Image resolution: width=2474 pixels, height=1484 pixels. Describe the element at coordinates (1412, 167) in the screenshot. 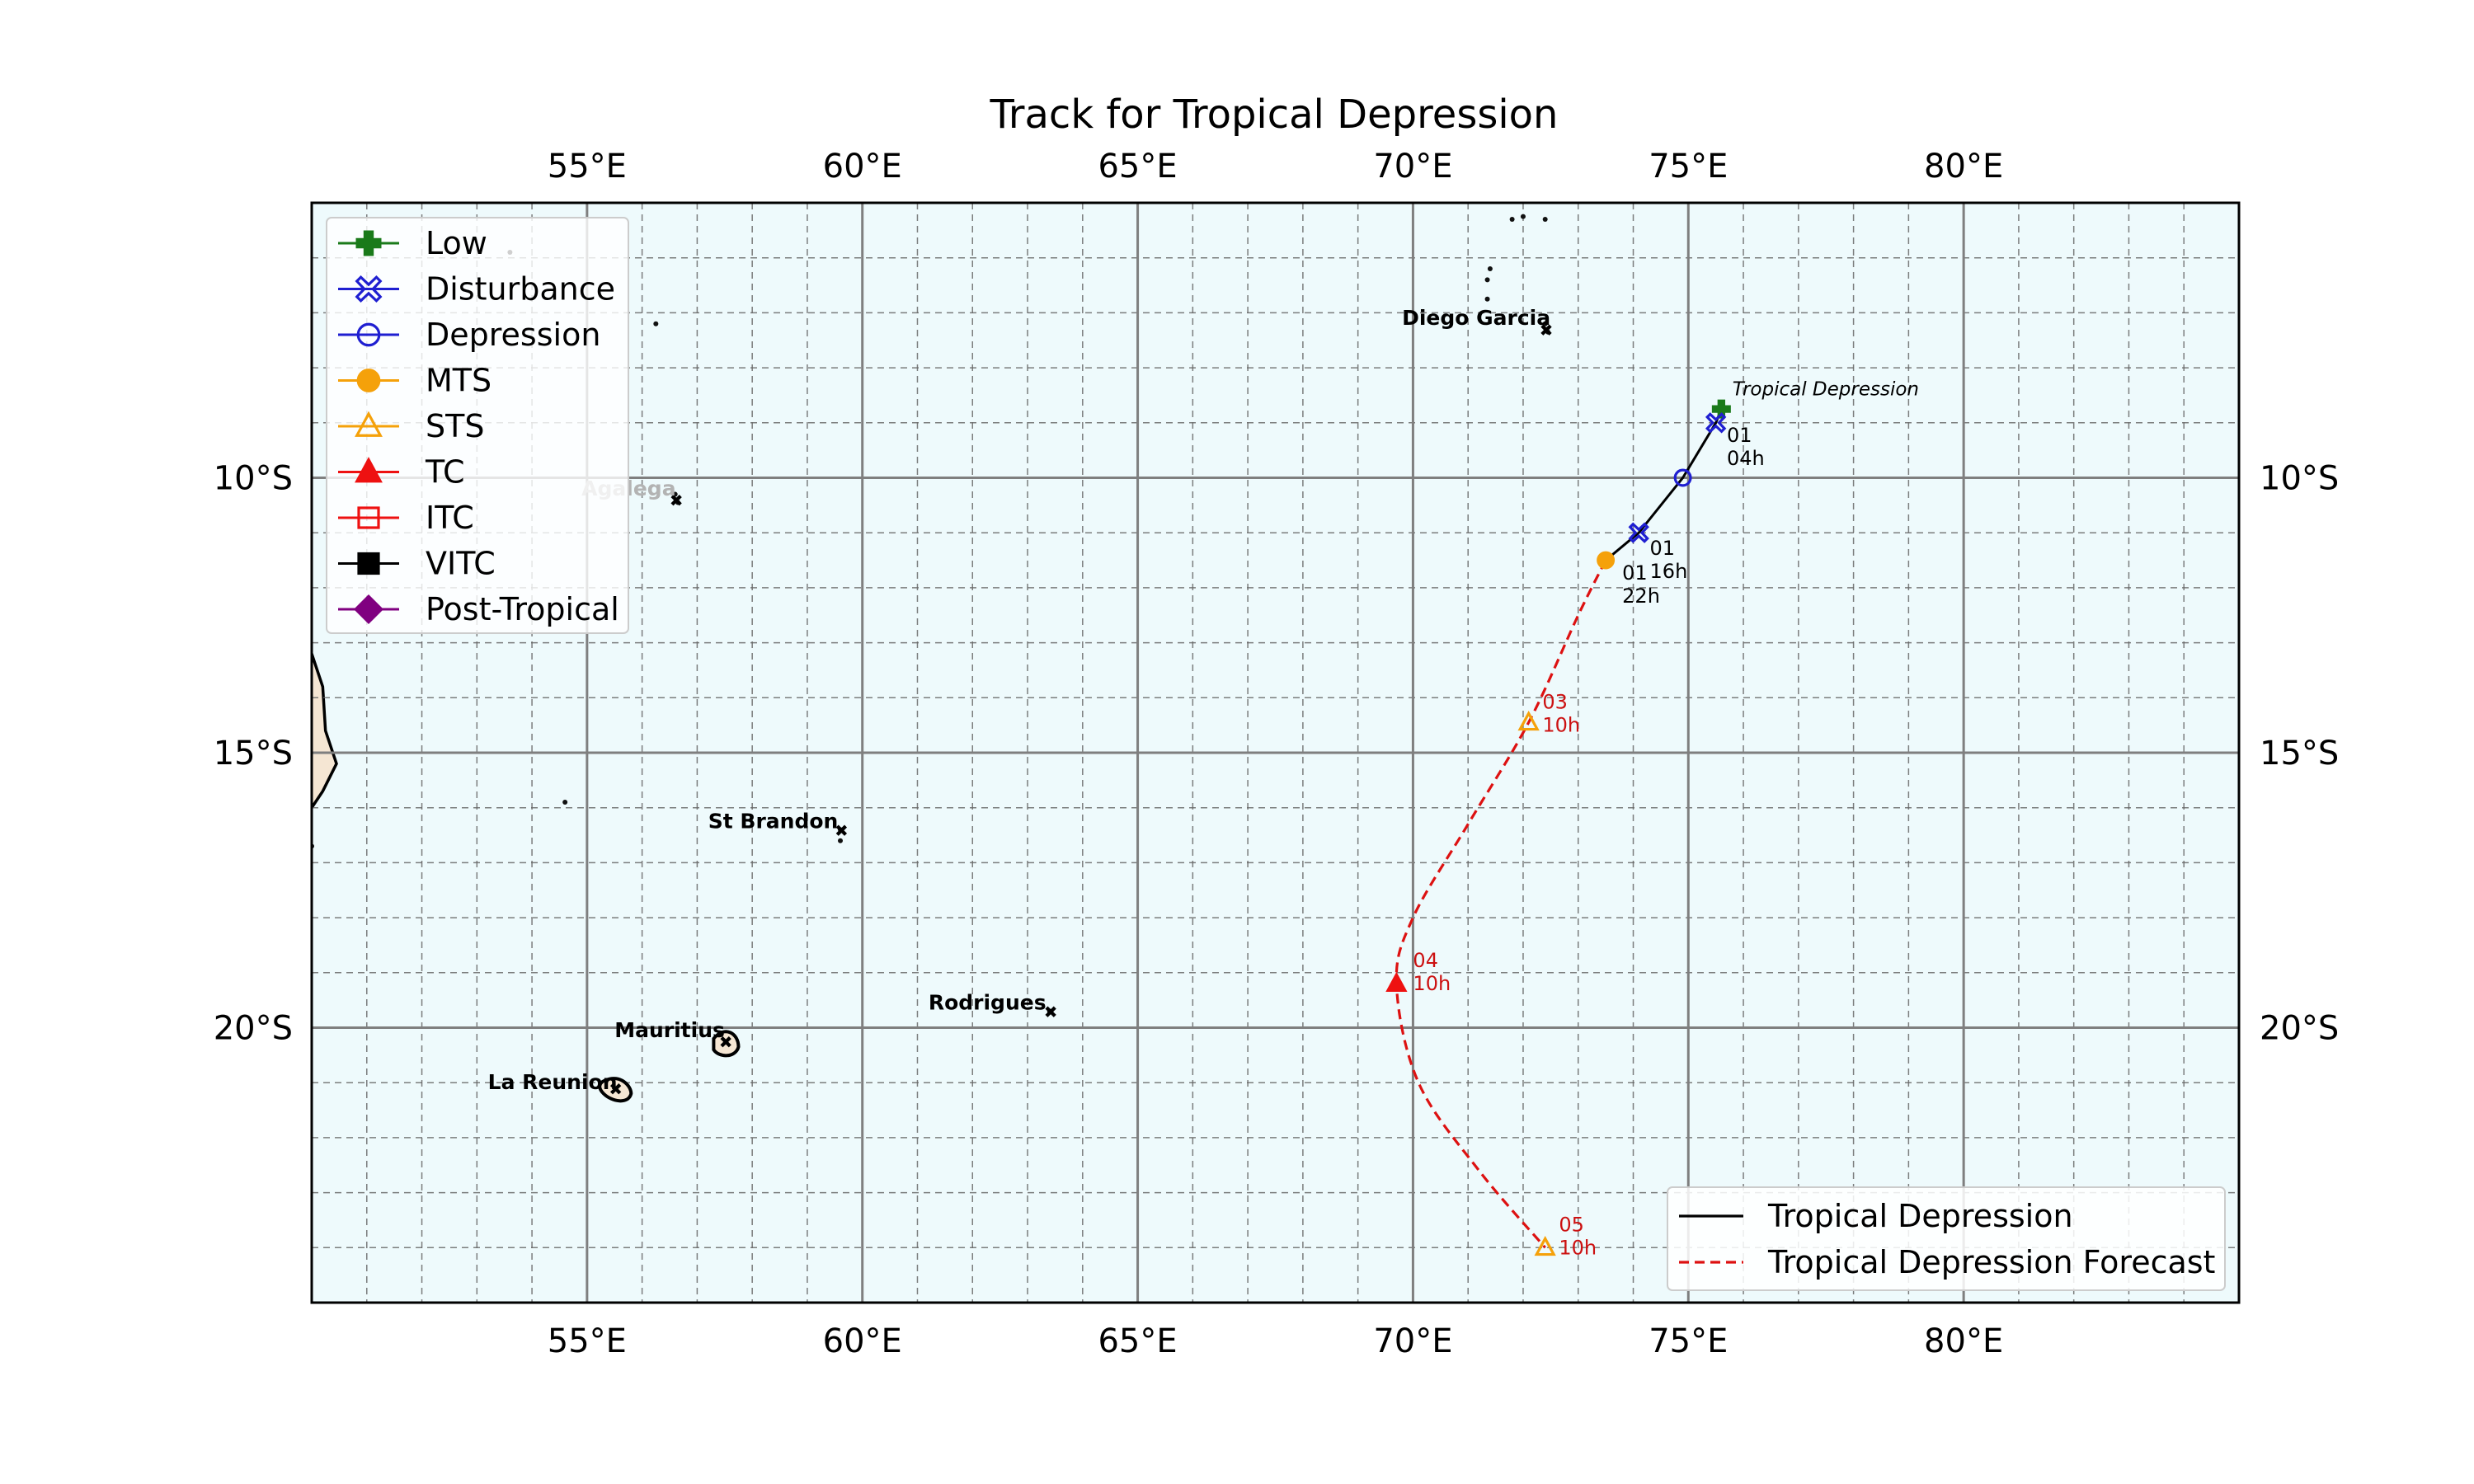

I see `lon-tick-top: 70°E` at that location.